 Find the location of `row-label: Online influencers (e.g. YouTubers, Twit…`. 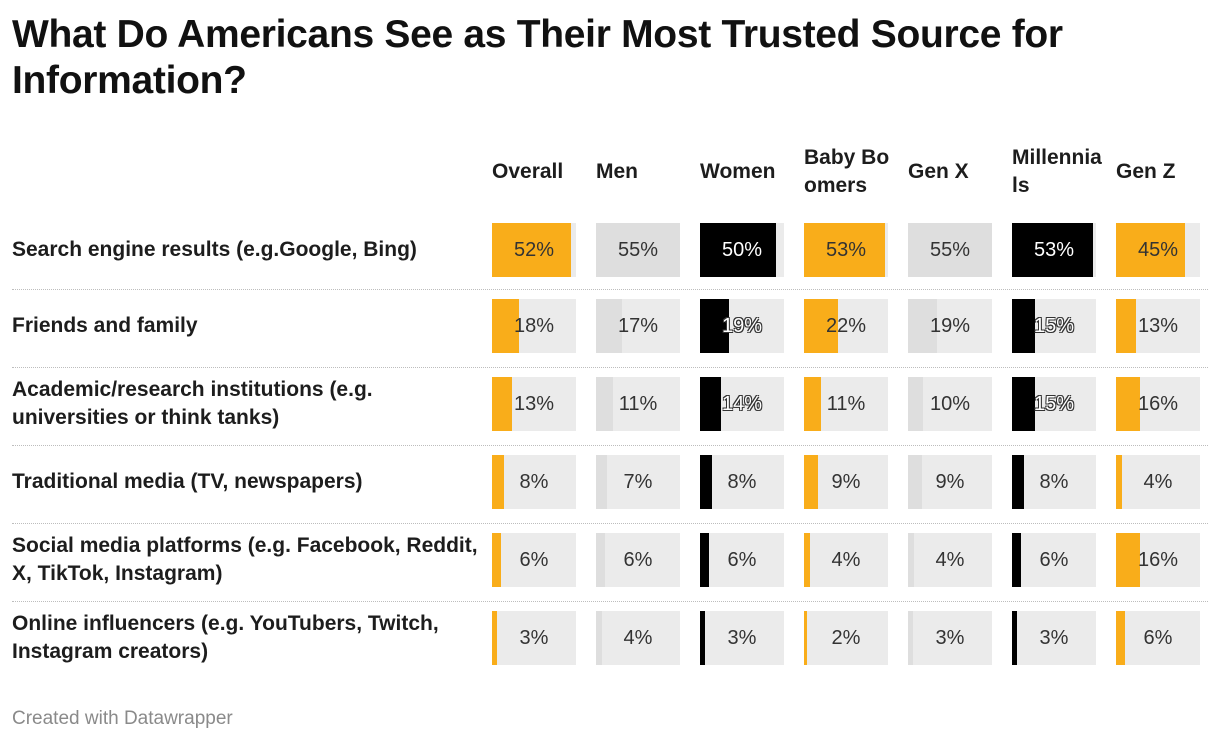

row-label: Online influencers (e.g. YouTubers, Twit… is located at coordinates (225, 637).